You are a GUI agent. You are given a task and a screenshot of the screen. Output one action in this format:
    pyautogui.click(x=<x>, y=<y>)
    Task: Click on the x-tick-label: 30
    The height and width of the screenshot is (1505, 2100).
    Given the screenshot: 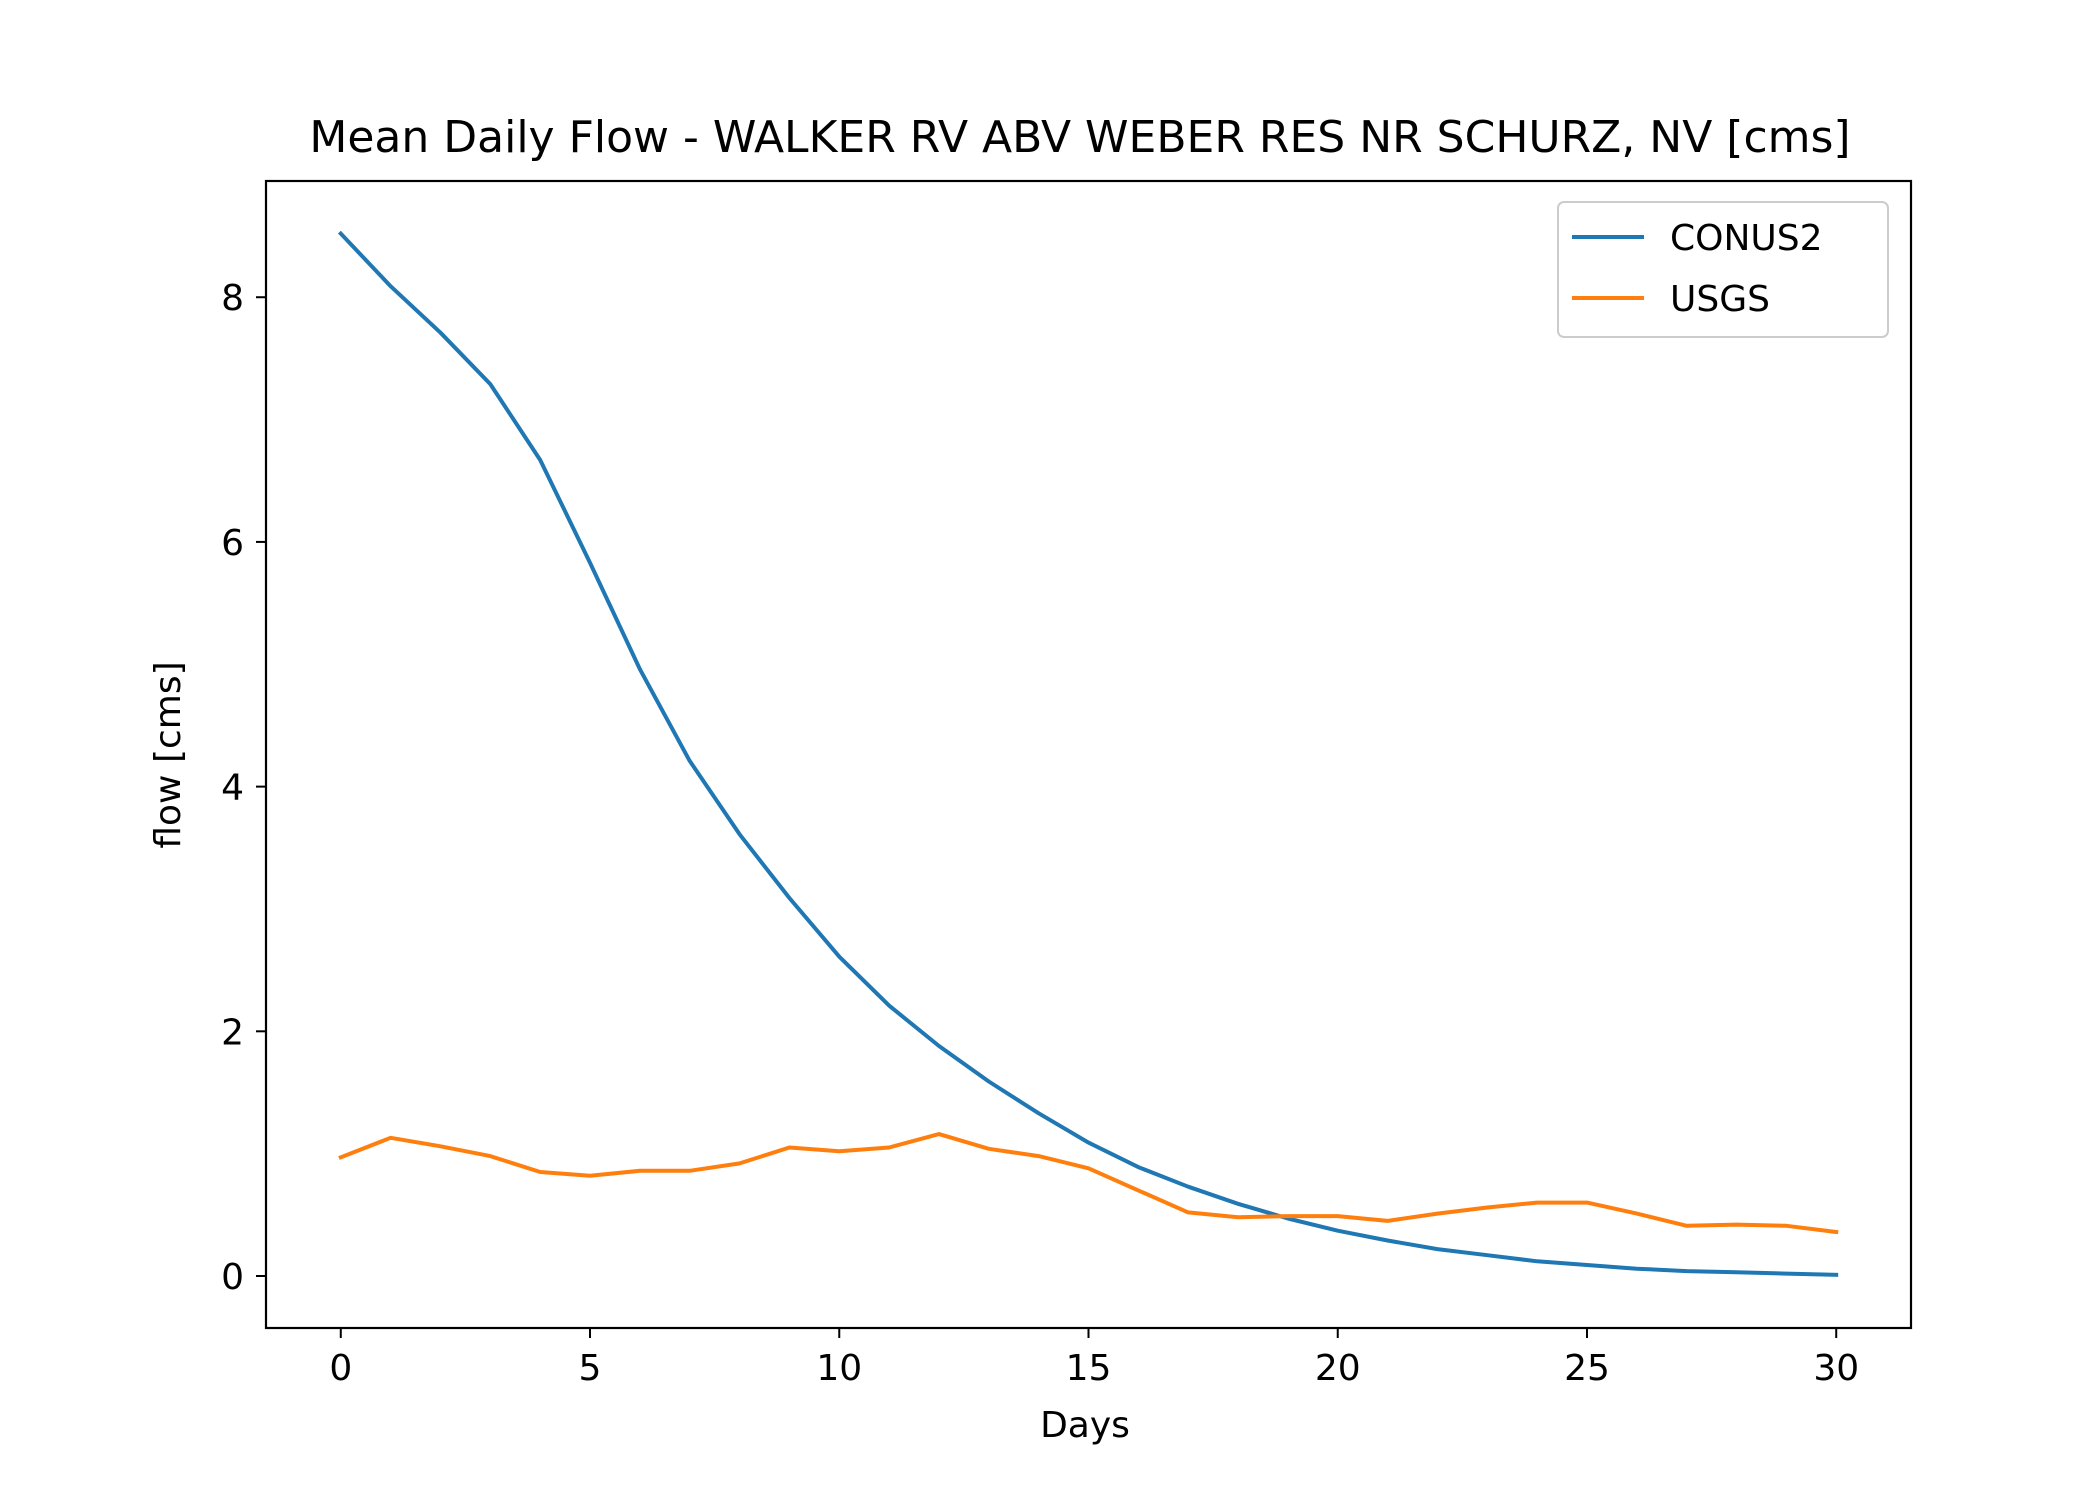 What is the action you would take?
    pyautogui.click(x=1836, y=1368)
    